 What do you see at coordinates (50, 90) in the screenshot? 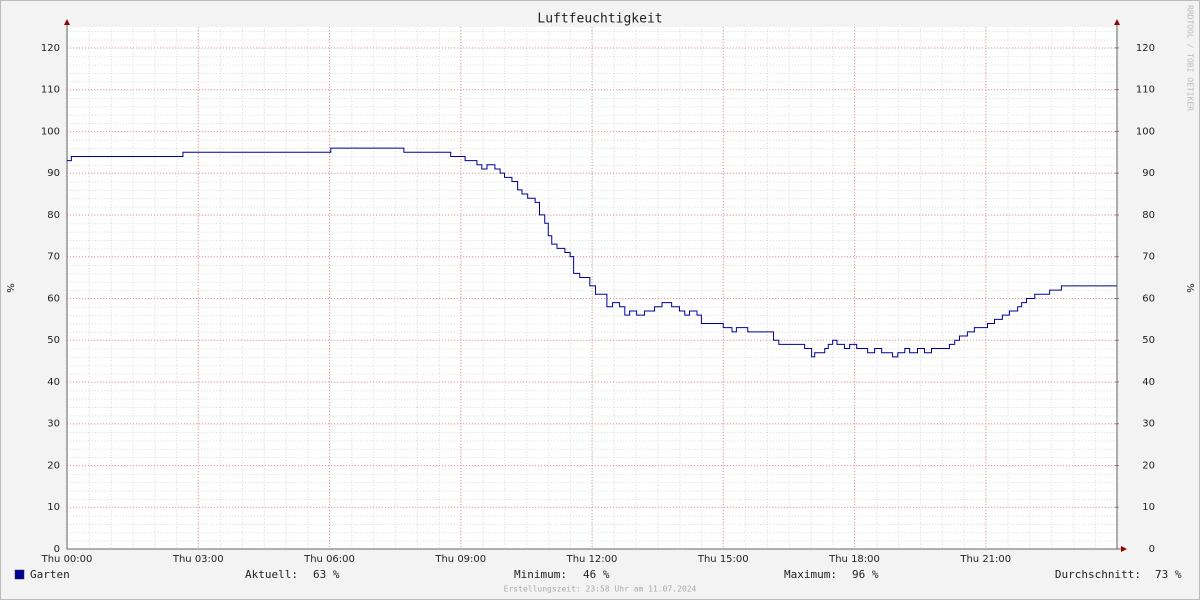
I see `y-tick-label: 110` at bounding box center [50, 90].